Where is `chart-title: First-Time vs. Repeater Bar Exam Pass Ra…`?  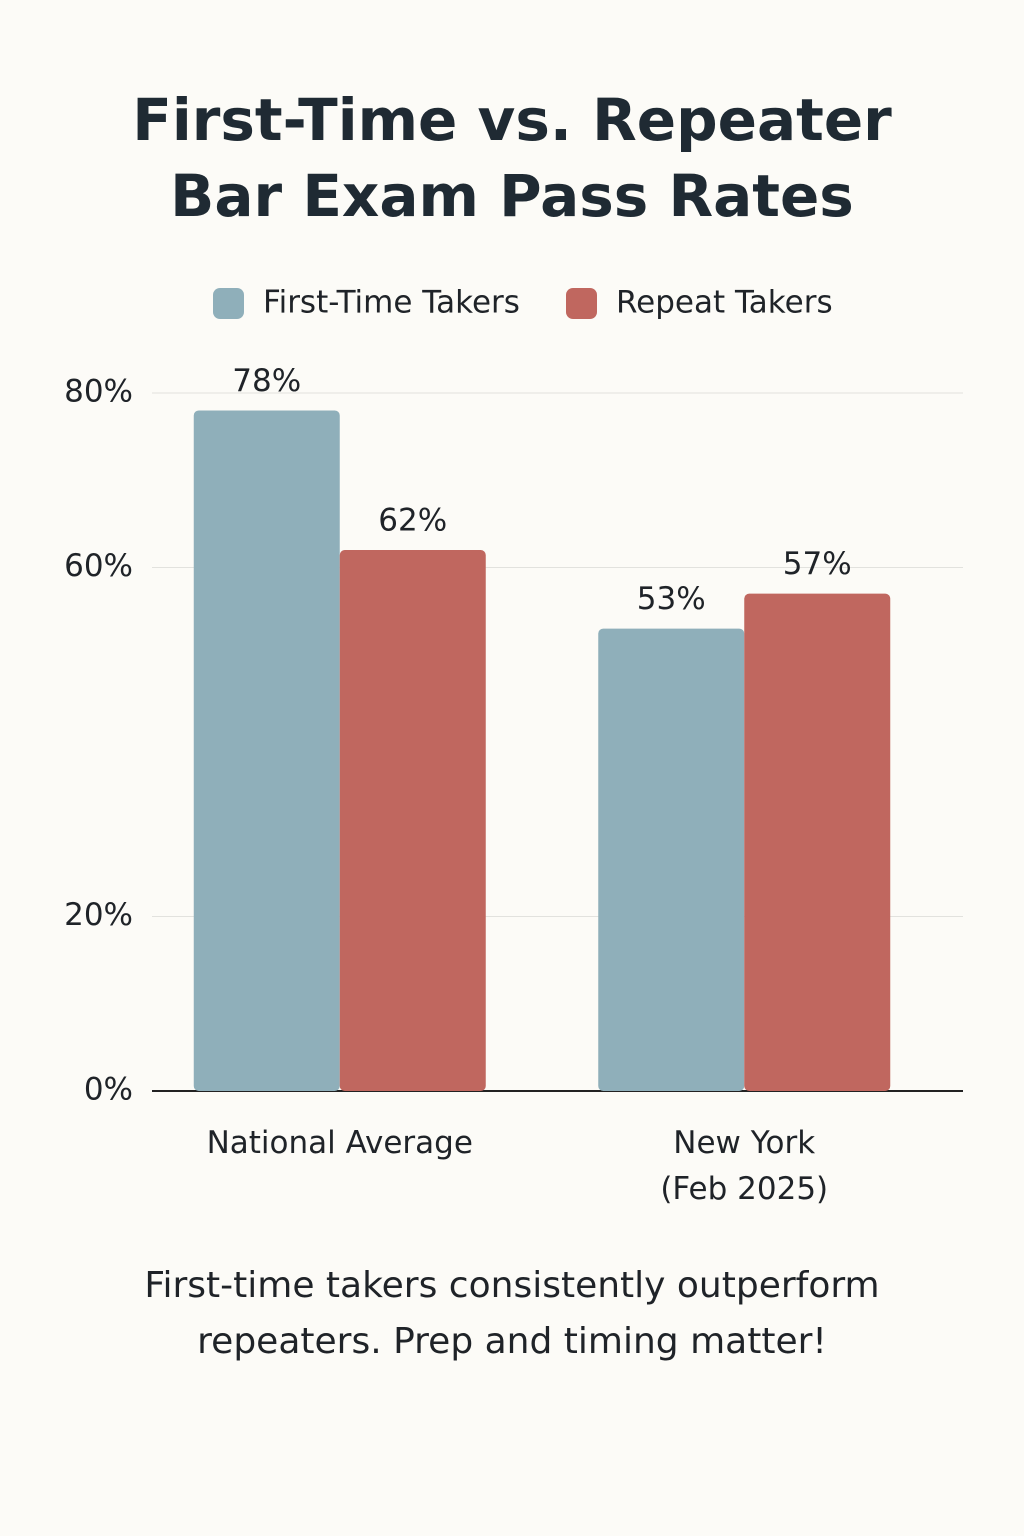 chart-title: First-Time vs. Repeater Bar Exam Pass Ra… is located at coordinates (512, 158).